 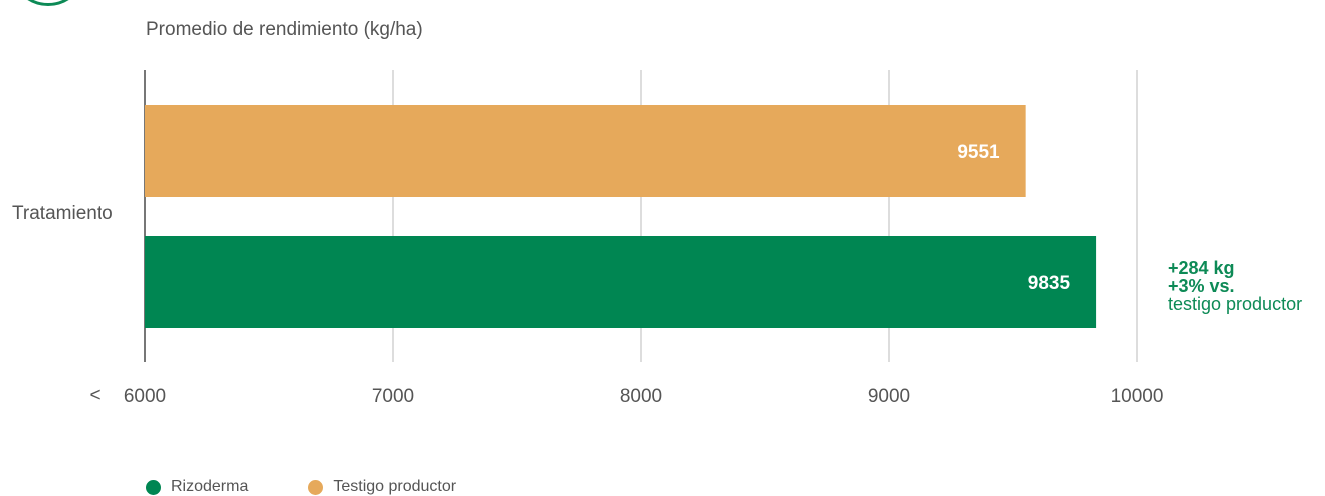 I want to click on legend-item-testigo: Testigo productor, so click(x=382, y=487).